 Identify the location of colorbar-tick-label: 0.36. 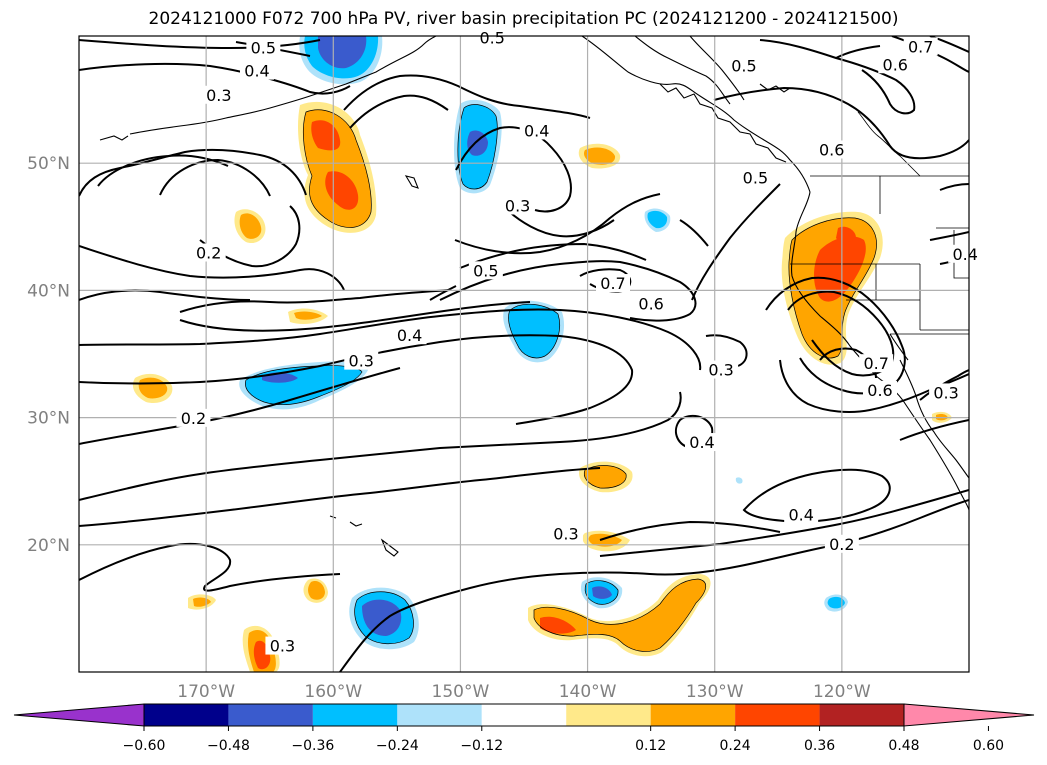
(819, 746).